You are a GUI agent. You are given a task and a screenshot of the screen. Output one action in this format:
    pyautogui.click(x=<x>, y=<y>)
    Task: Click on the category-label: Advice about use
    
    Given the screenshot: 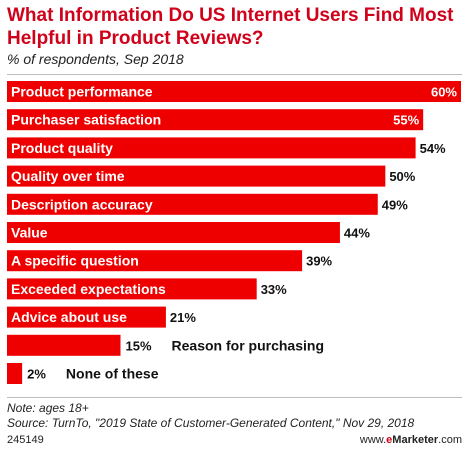 What is the action you would take?
    pyautogui.click(x=69, y=317)
    